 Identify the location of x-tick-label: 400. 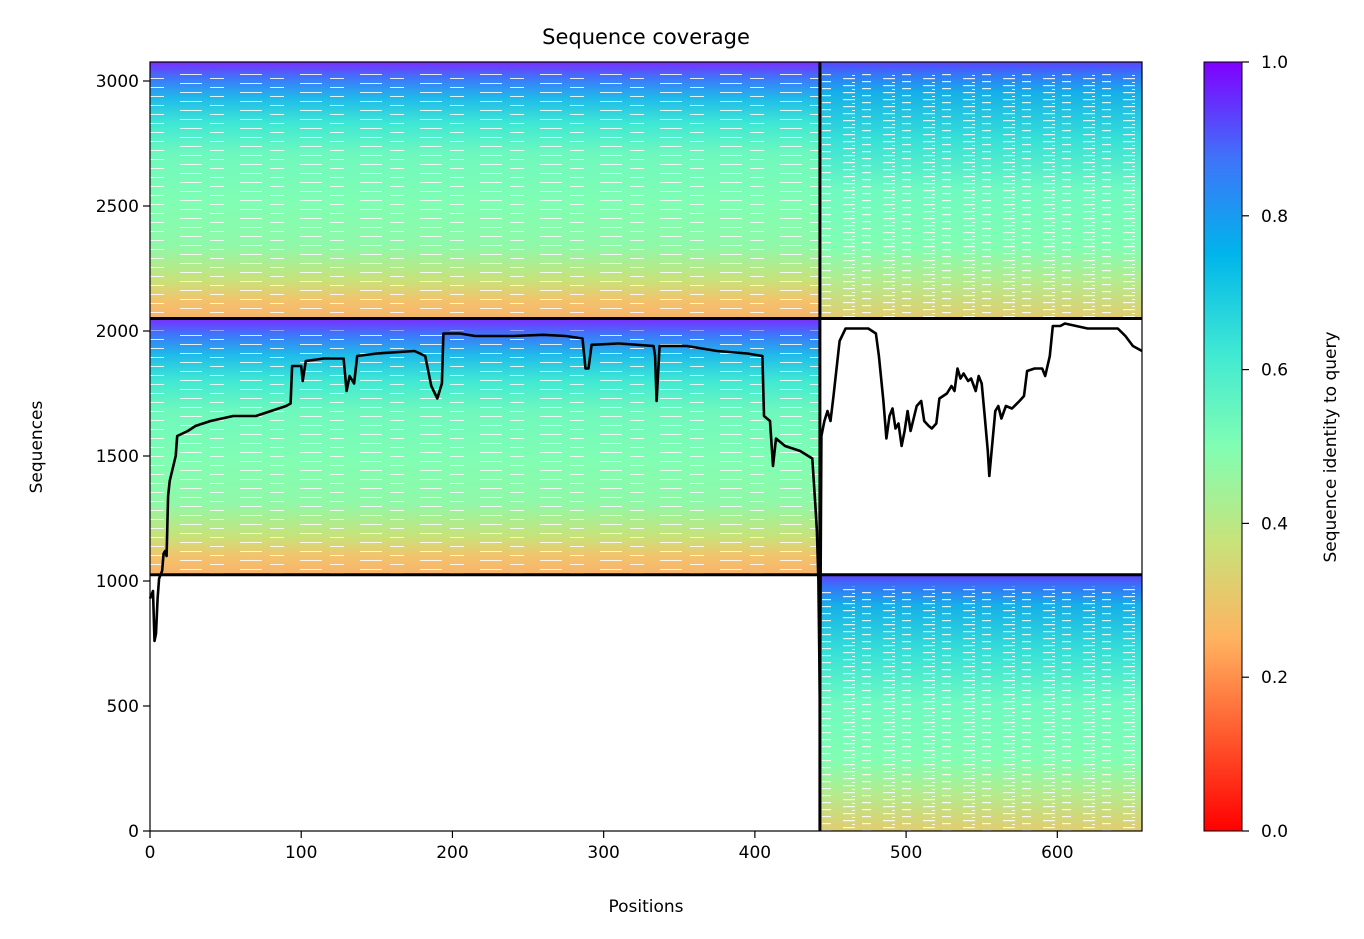
(755, 853).